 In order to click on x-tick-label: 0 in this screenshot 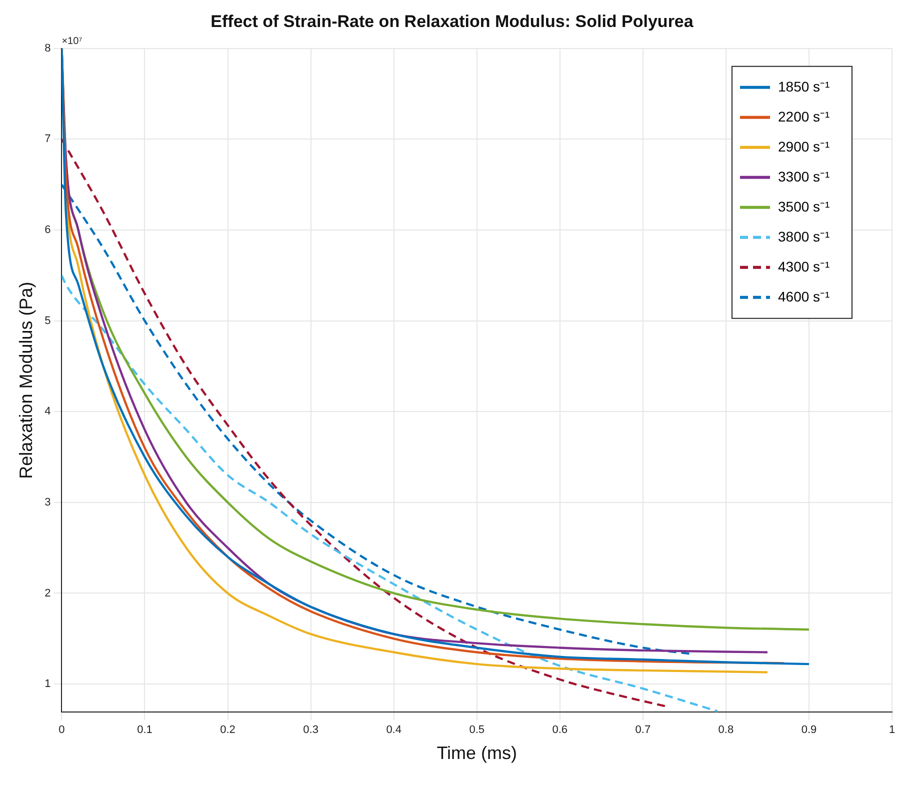, I will do `click(61, 730)`.